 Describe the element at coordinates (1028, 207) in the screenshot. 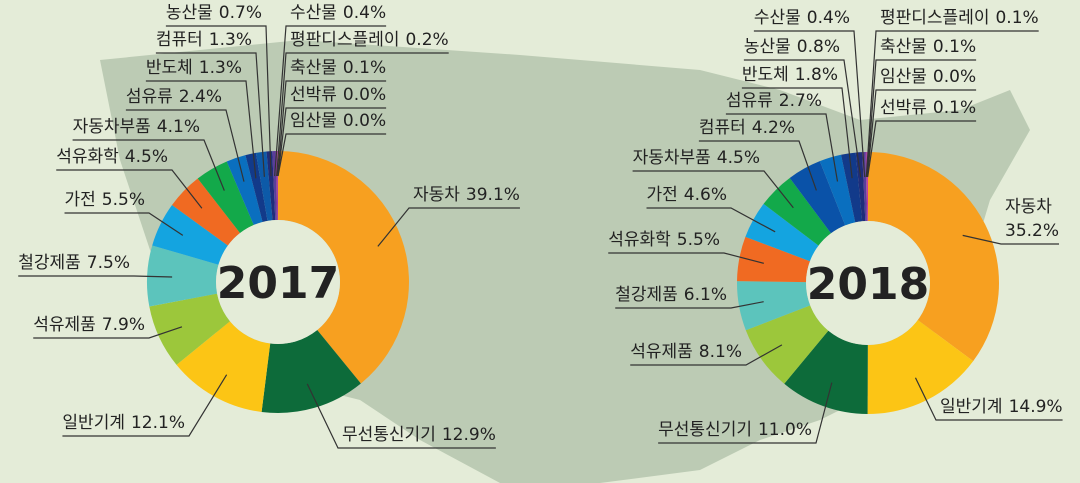

I see `category-name: 자동차` at that location.